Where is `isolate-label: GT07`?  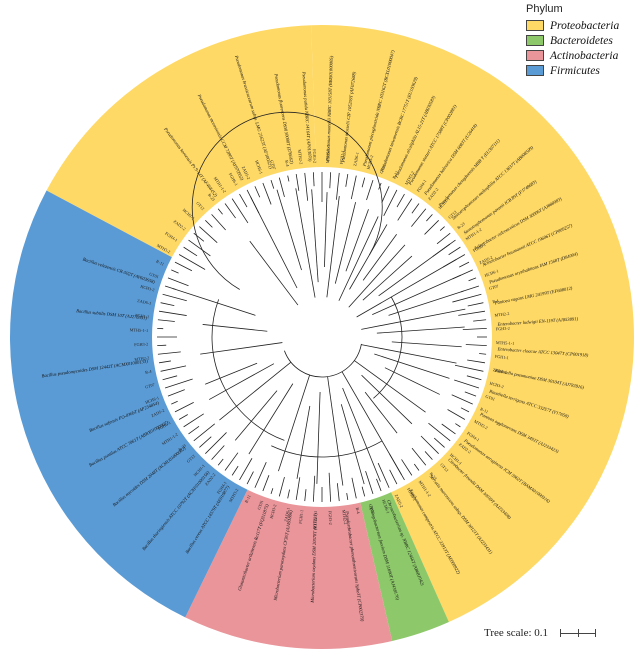 isolate-label: GT07 is located at coordinates (150, 386).